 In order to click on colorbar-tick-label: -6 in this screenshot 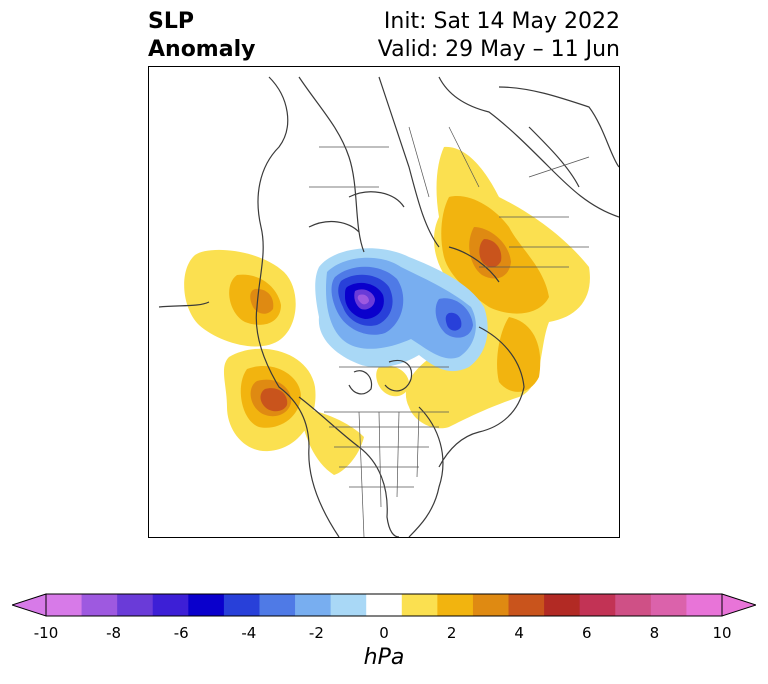, I will do `click(181, 633)`.